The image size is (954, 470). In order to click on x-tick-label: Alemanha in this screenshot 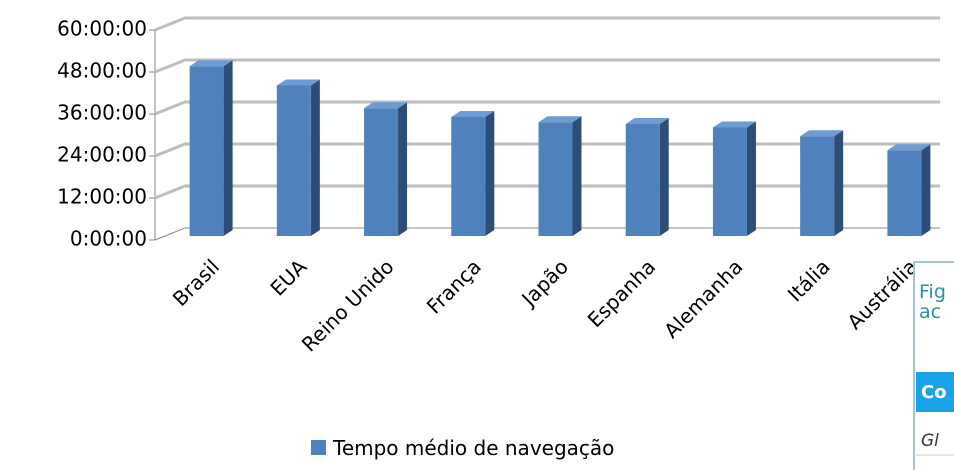, I will do `click(703, 299)`.